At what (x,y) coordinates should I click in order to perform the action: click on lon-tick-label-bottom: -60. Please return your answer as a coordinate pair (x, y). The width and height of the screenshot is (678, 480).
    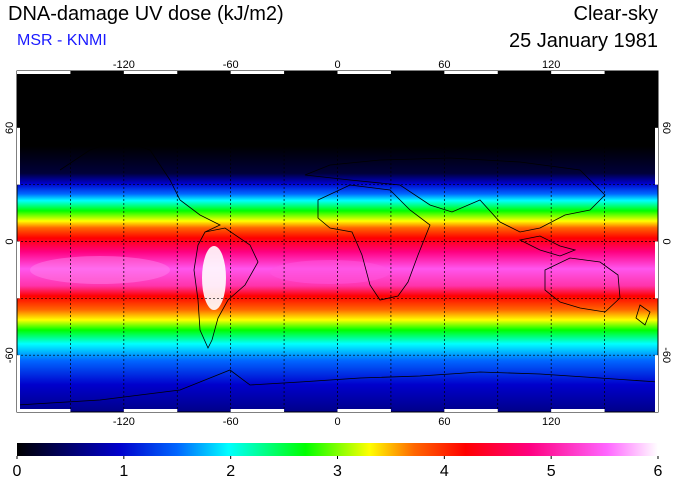
    Looking at the image, I should click on (231, 422).